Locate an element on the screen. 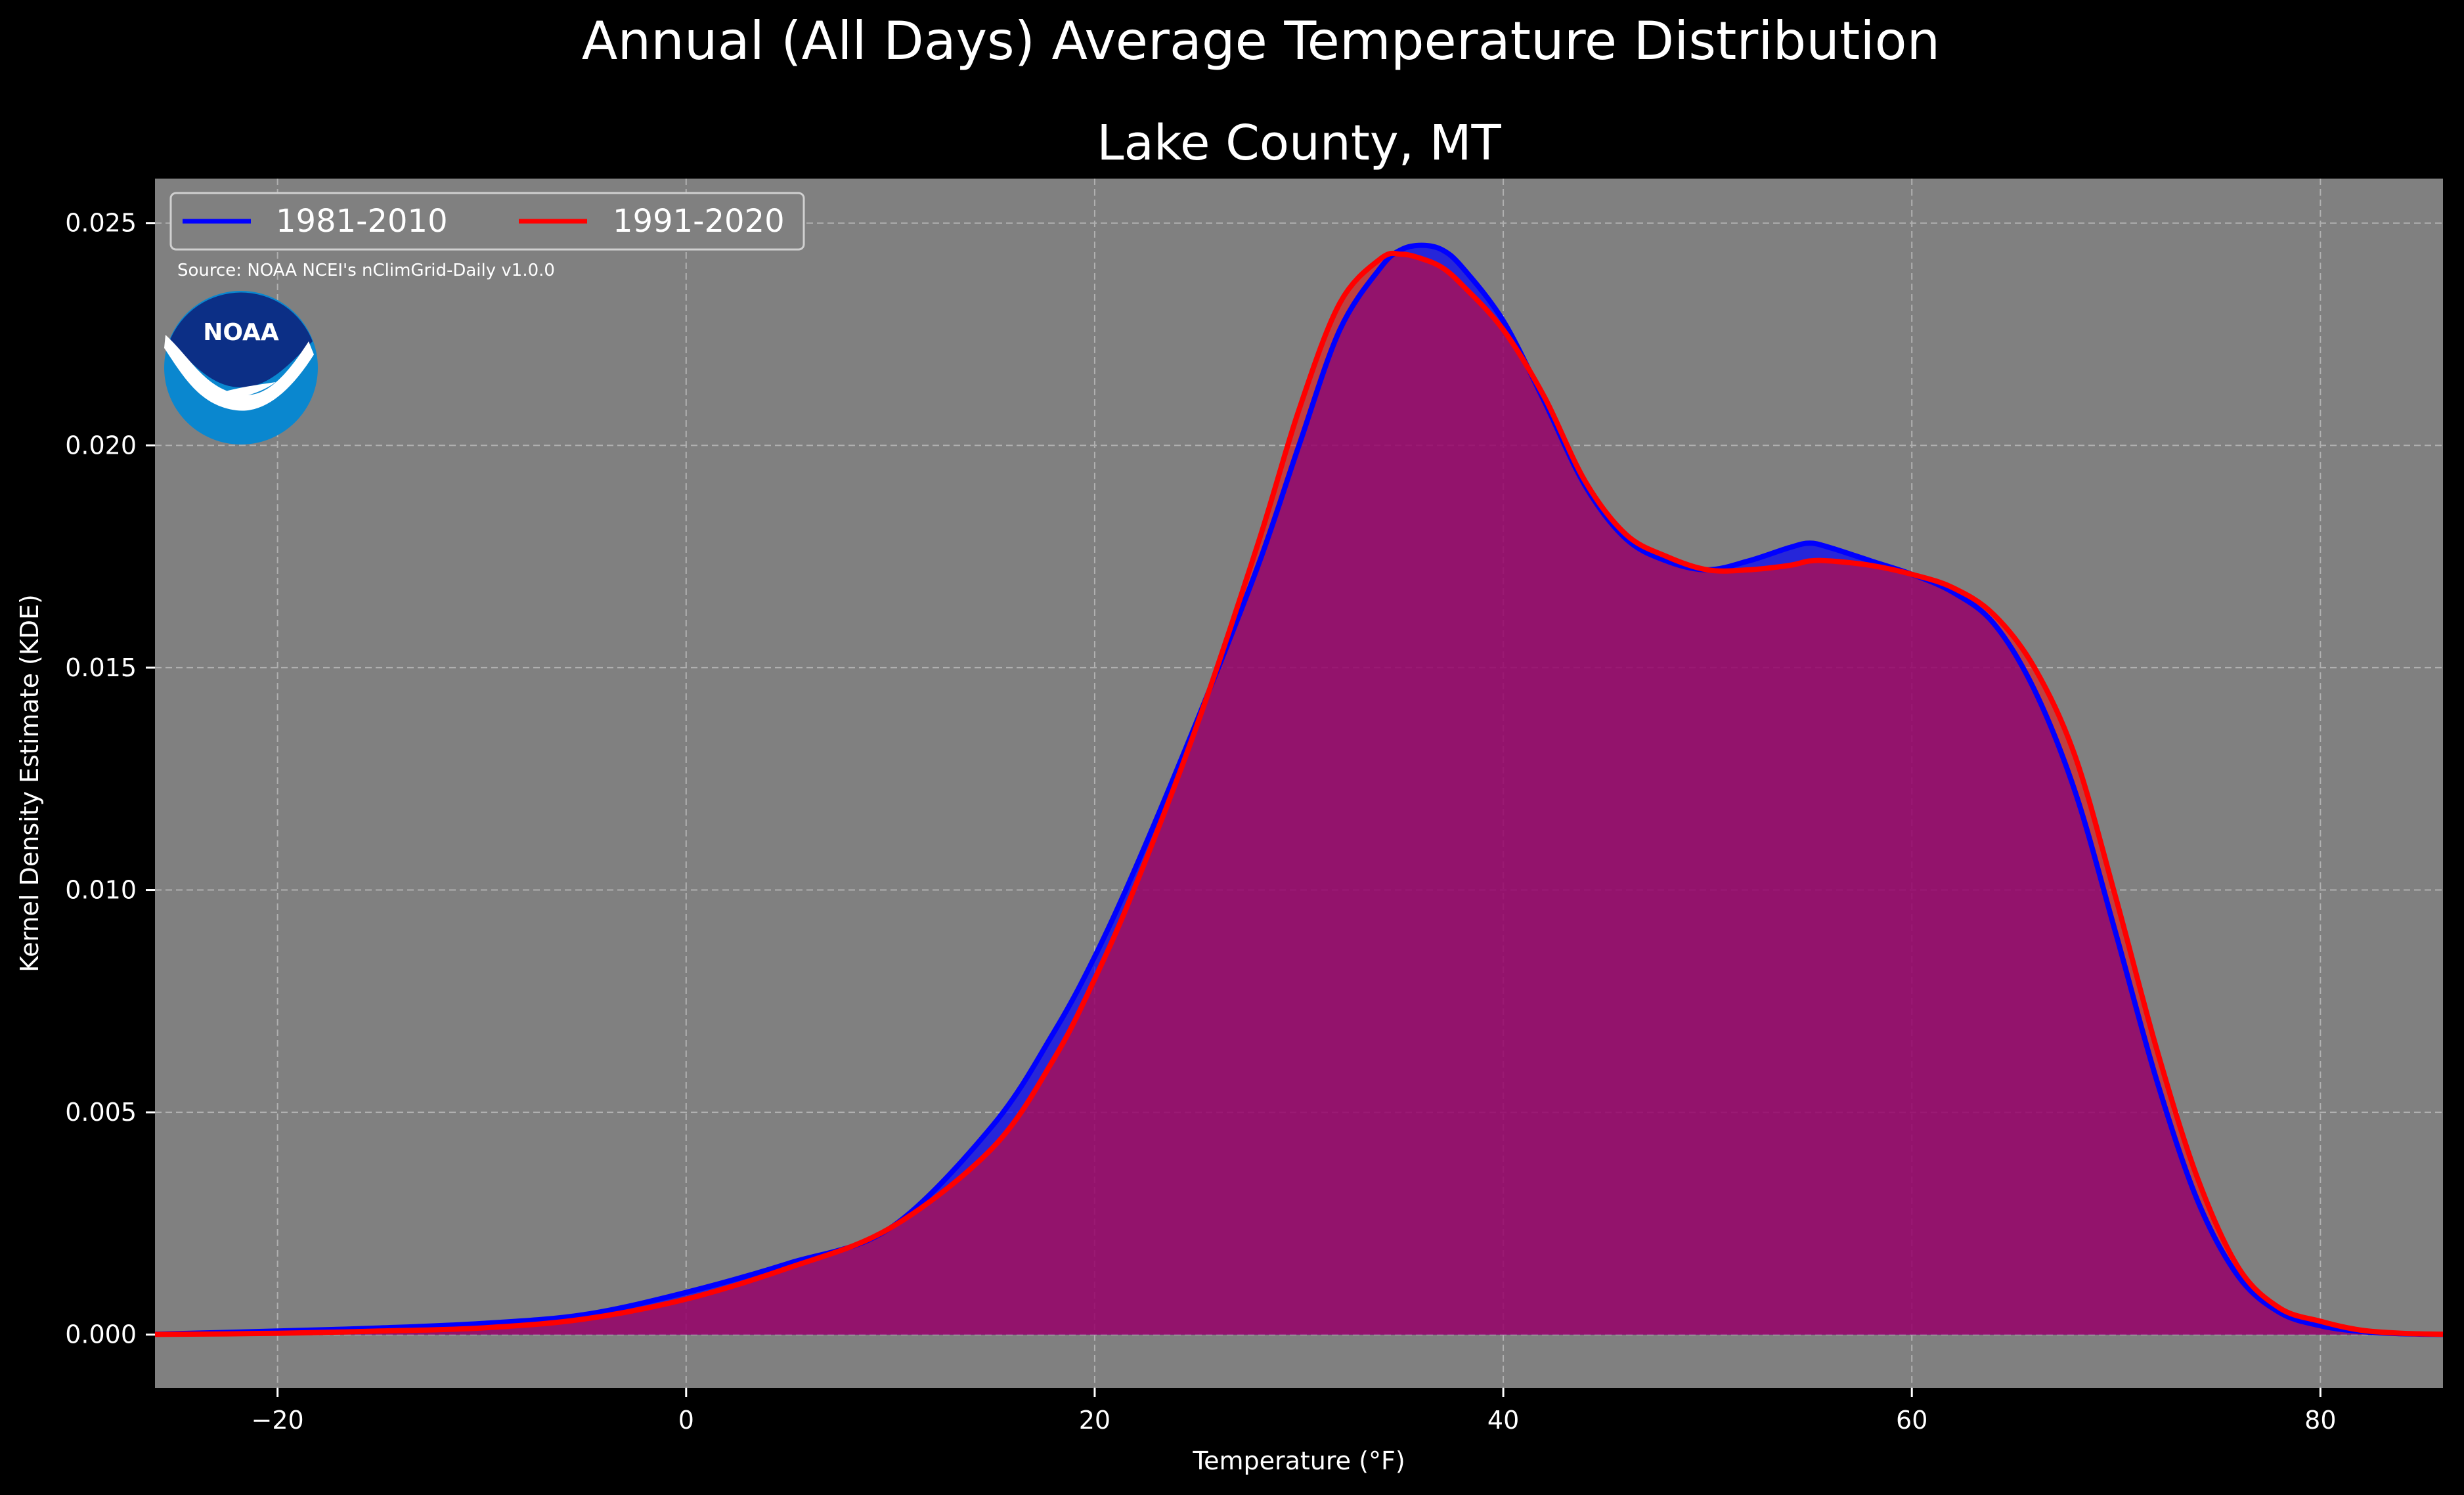 The image size is (2464, 1495). y-axis-ticks: 0.000 0.005 0.010 0.015 0.020 0.025 is located at coordinates (110, 779).